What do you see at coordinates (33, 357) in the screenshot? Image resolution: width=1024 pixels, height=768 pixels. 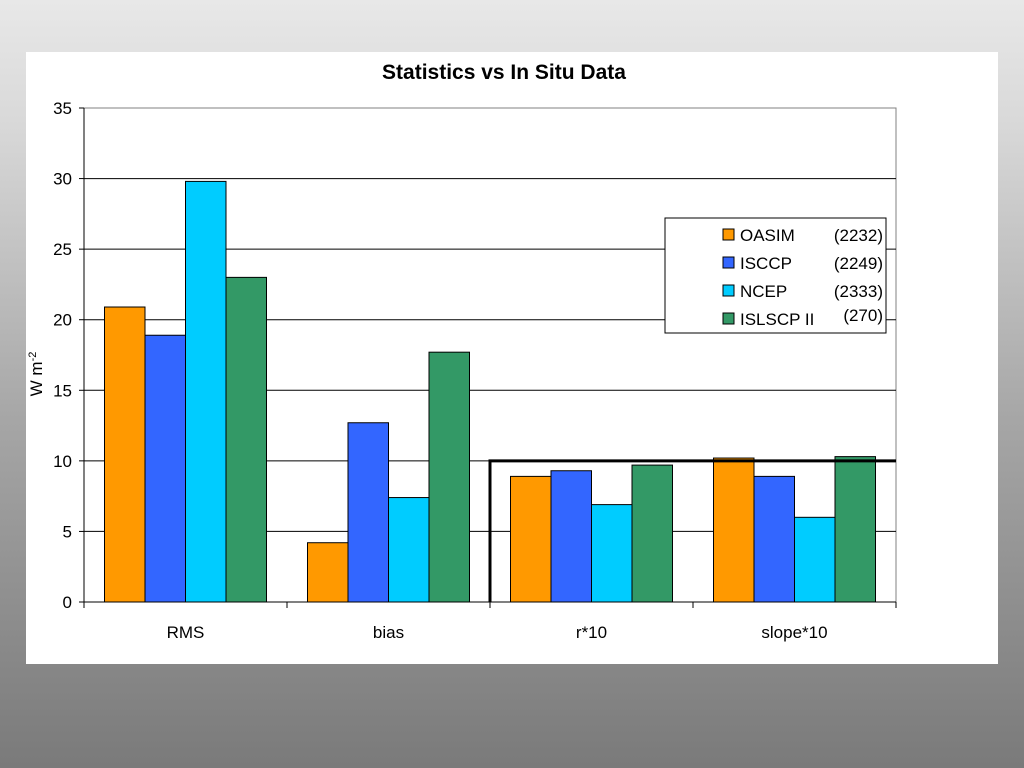 I see `y-axis-title-exponent: -2` at bounding box center [33, 357].